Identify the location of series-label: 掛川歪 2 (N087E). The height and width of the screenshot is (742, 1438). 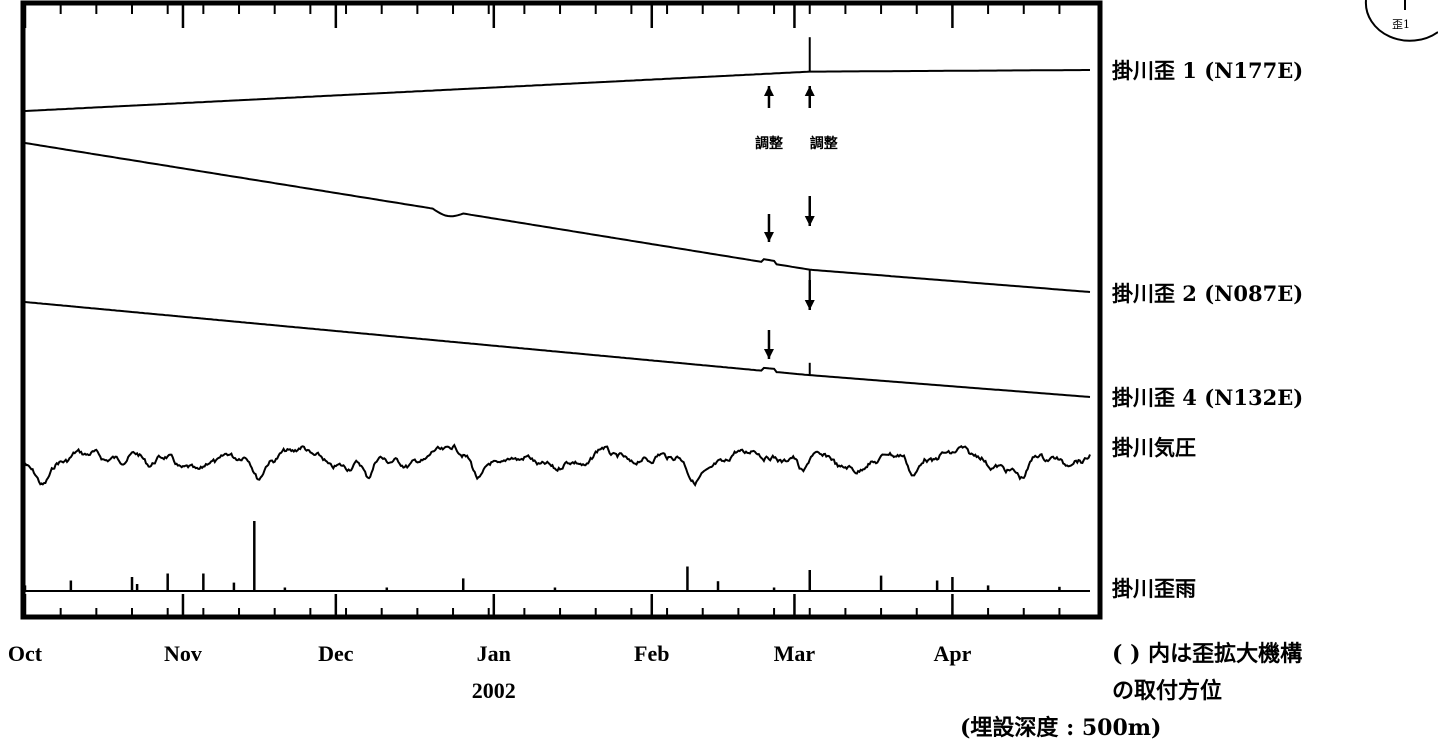
(1207, 293).